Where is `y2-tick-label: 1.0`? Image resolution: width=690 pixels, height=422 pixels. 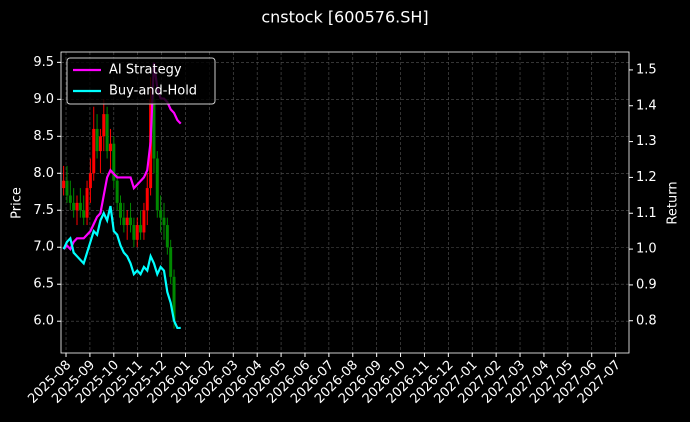 y2-tick-label: 1.0 is located at coordinates (646, 249).